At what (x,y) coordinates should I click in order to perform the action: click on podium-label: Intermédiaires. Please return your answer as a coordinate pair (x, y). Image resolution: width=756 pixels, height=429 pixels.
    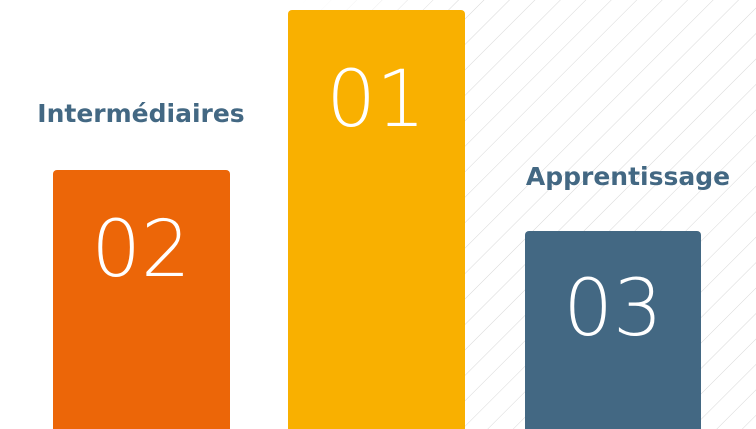
    Looking at the image, I should click on (140, 113).